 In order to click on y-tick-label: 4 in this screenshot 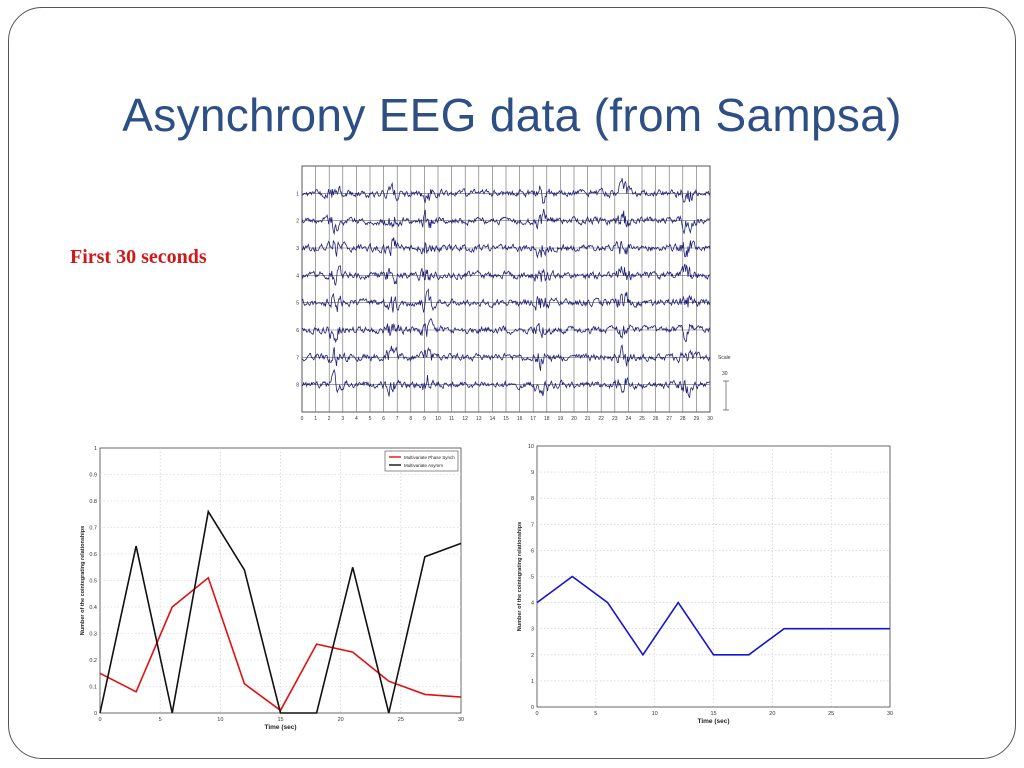, I will do `click(532, 604)`.